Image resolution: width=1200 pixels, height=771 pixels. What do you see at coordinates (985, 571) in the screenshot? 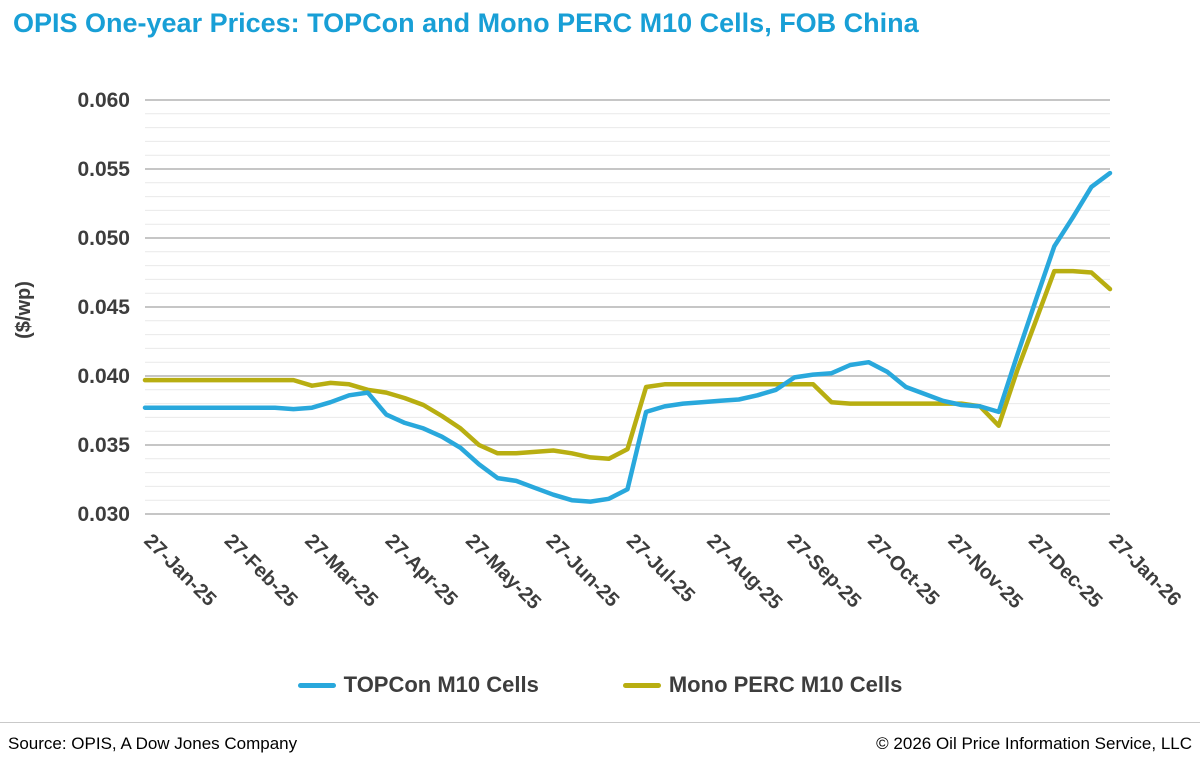
I see `x-tick-label: 27-Nov-25` at bounding box center [985, 571].